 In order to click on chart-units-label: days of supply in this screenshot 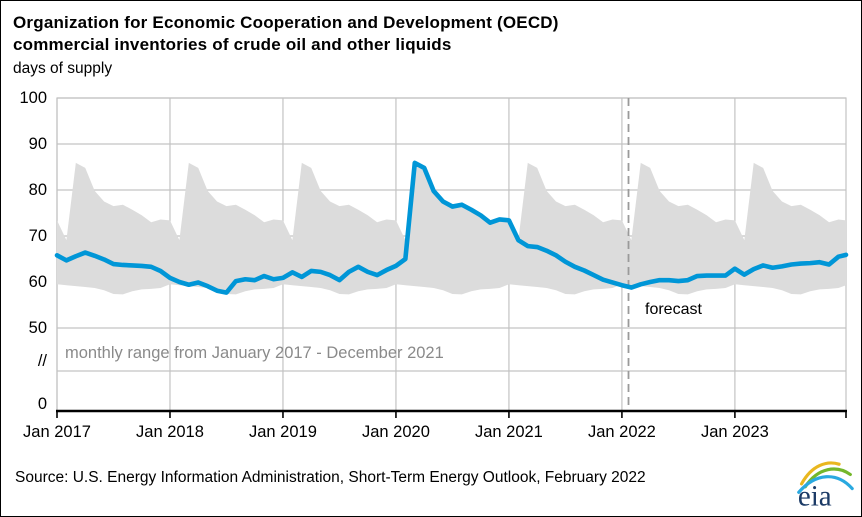, I will do `click(63, 68)`.